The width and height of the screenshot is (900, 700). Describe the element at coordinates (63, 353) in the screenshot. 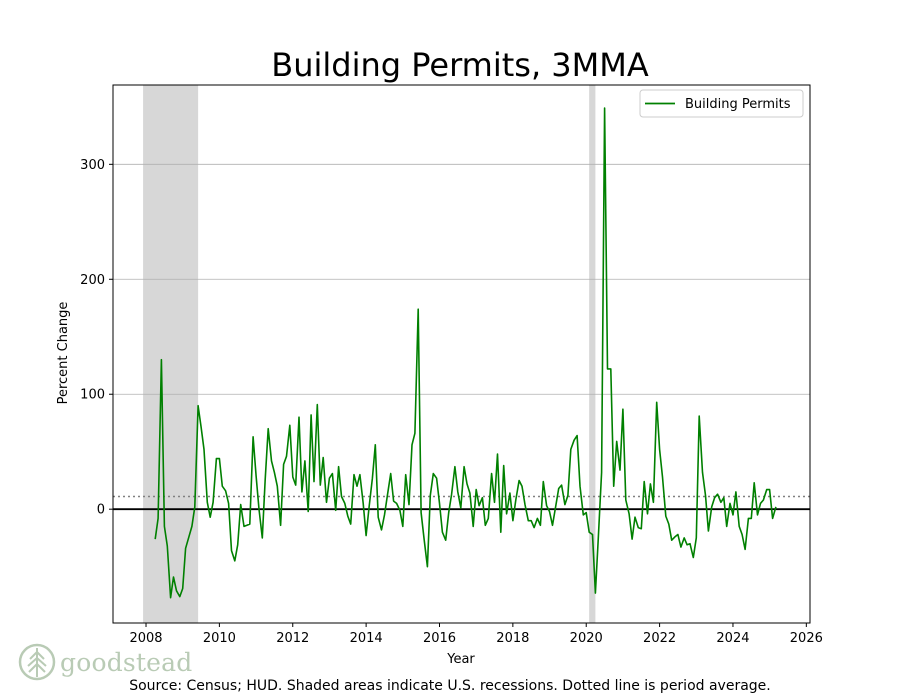

I see `y-axis-title: Percent Change` at that location.